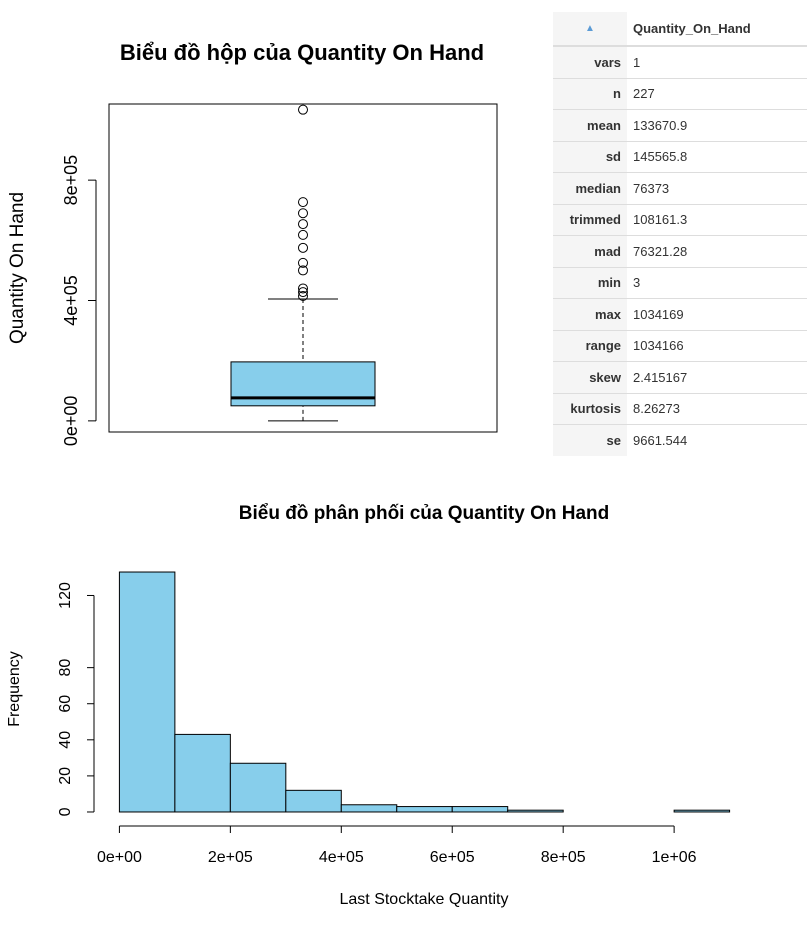 This screenshot has height=935, width=807. What do you see at coordinates (717, 377) in the screenshot?
I see `cell: 2.415167` at bounding box center [717, 377].